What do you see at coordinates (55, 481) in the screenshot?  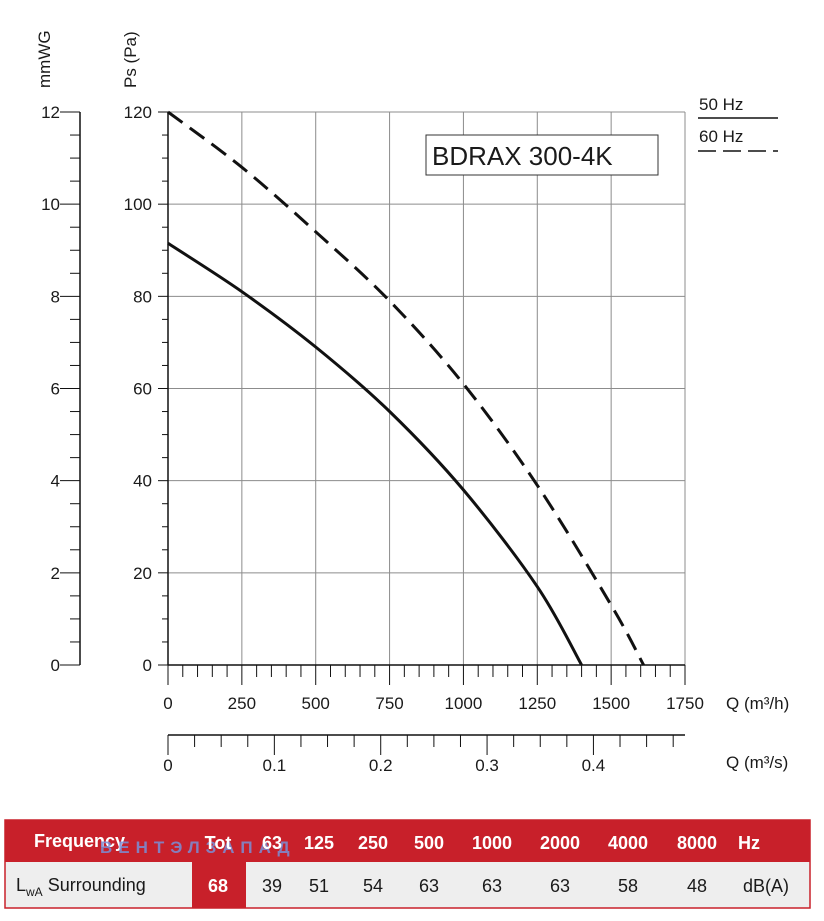 I see `mmwg-tick-label: 4` at bounding box center [55, 481].